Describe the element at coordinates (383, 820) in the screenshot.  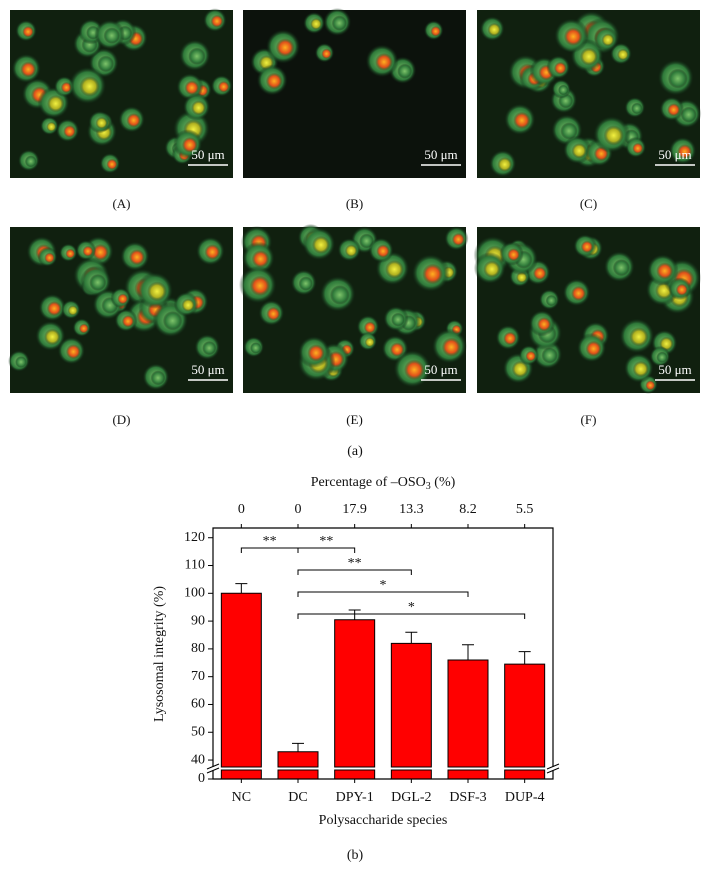
I see `x-axis-title: Polysaccharide species` at that location.